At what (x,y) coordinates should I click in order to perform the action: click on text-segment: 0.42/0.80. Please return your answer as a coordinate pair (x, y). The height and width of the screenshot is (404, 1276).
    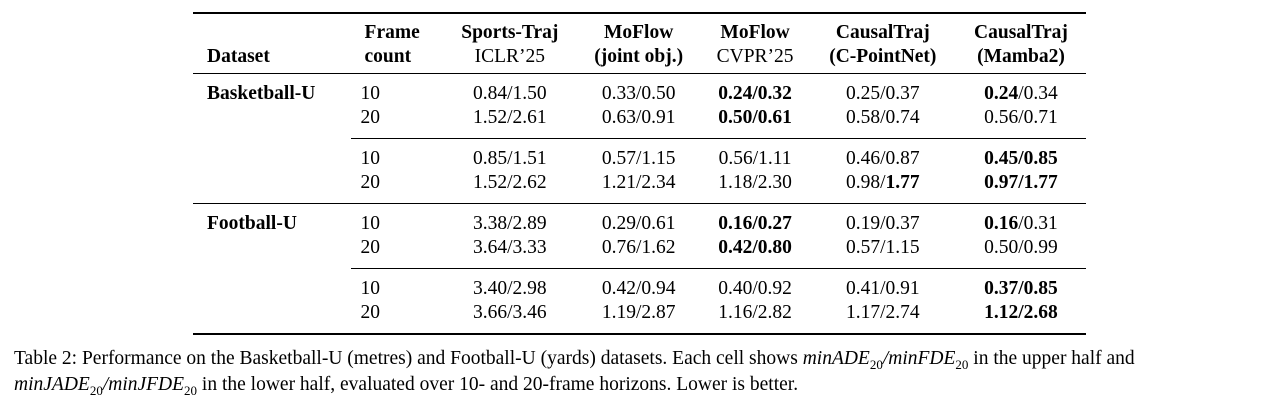
    Looking at the image, I should click on (755, 247).